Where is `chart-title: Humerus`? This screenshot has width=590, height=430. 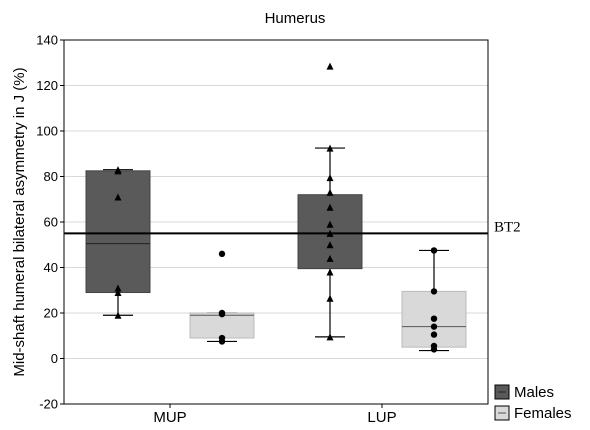 chart-title: Humerus is located at coordinates (295, 18).